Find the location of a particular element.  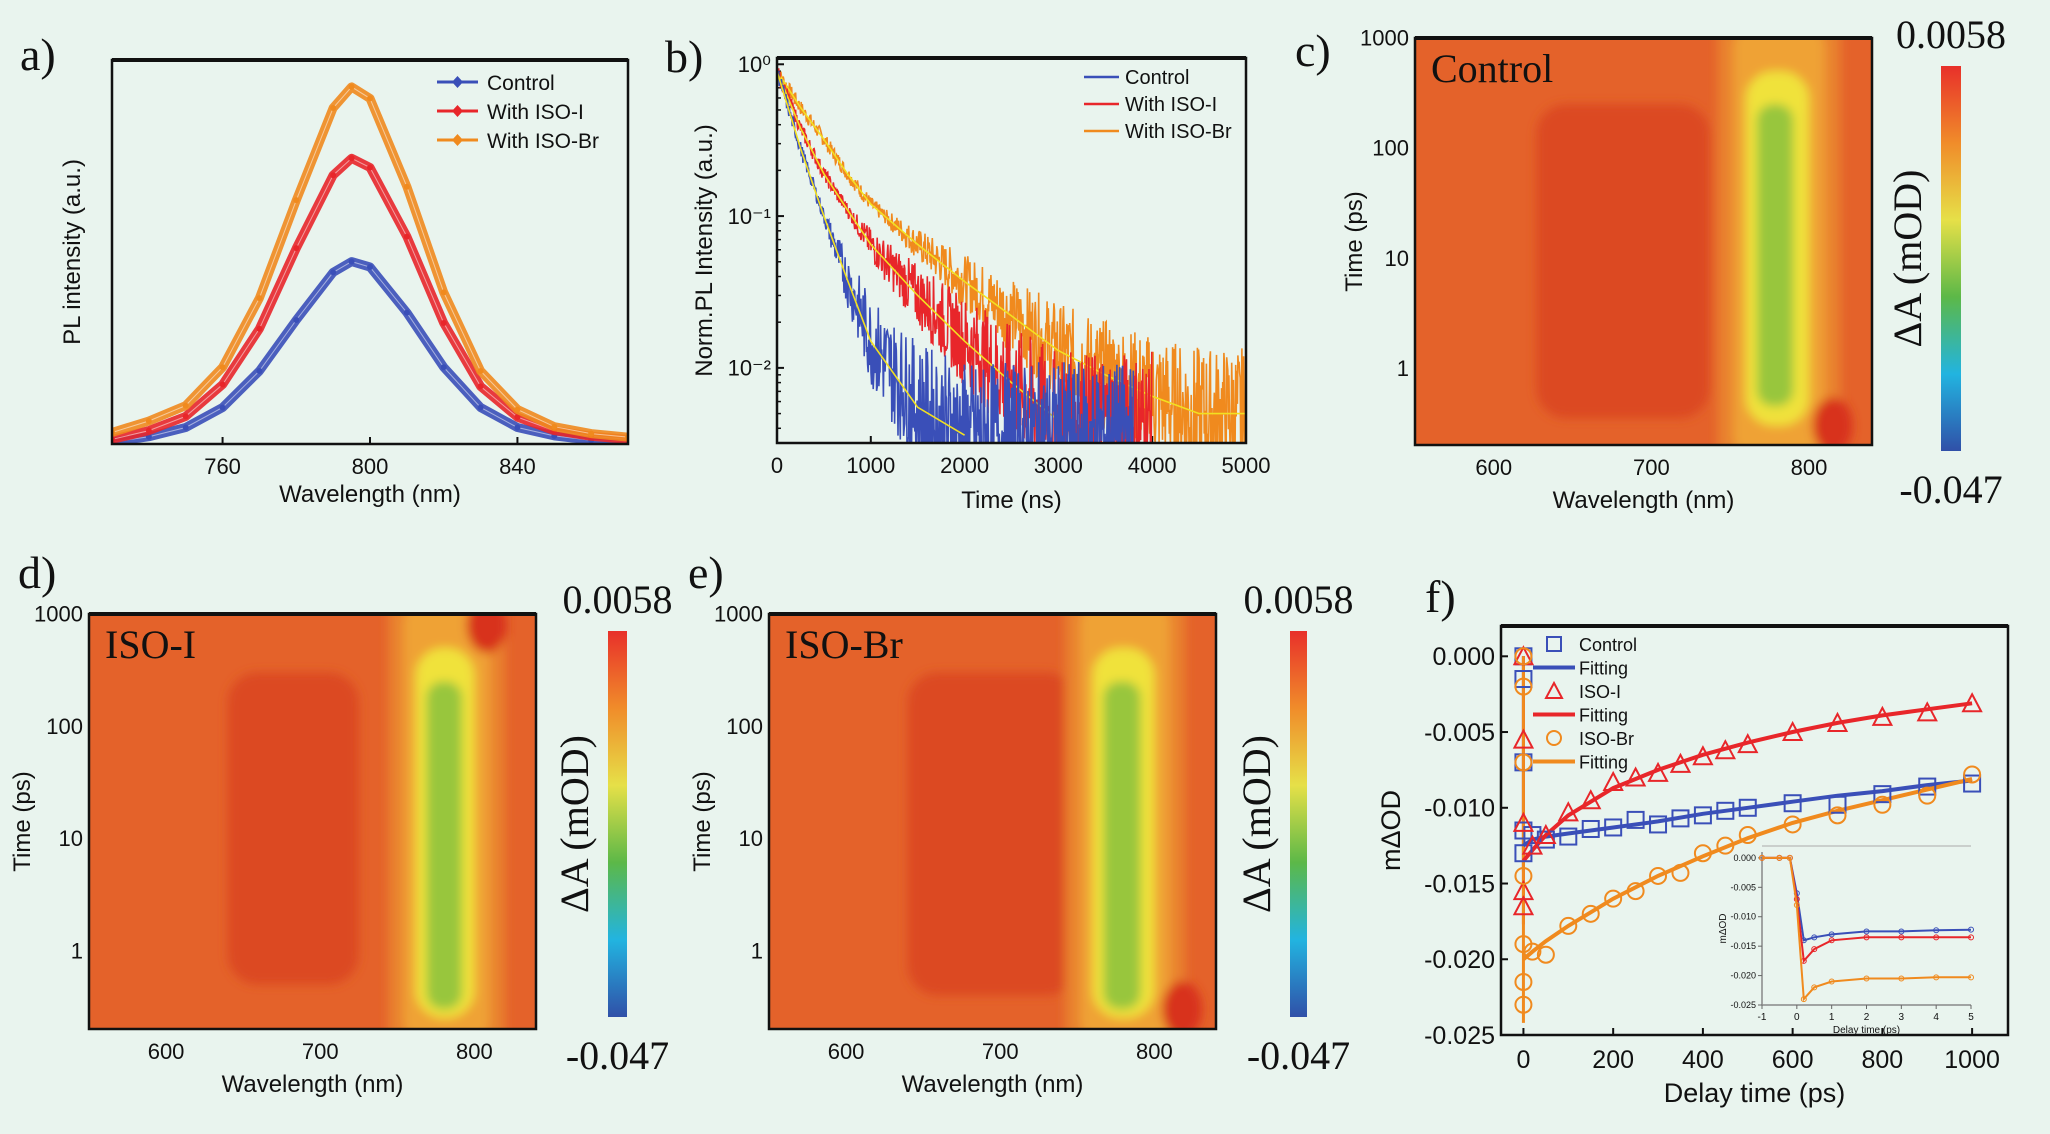

panel-label: b) is located at coordinates (684, 56).